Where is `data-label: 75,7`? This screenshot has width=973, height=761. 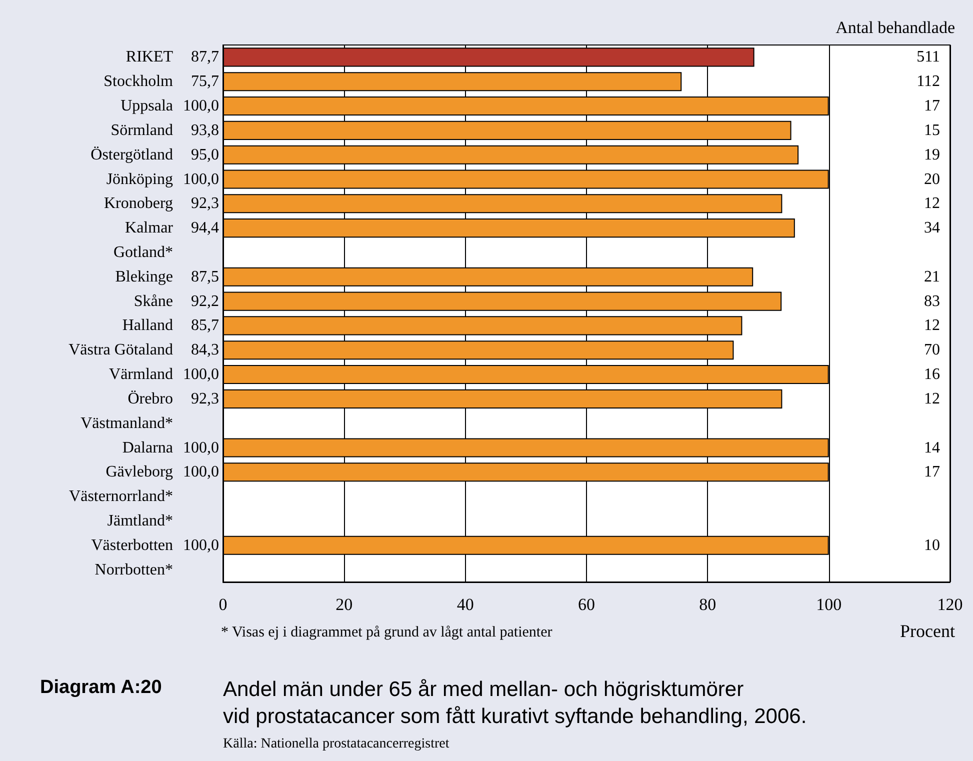
data-label: 75,7 is located at coordinates (205, 81).